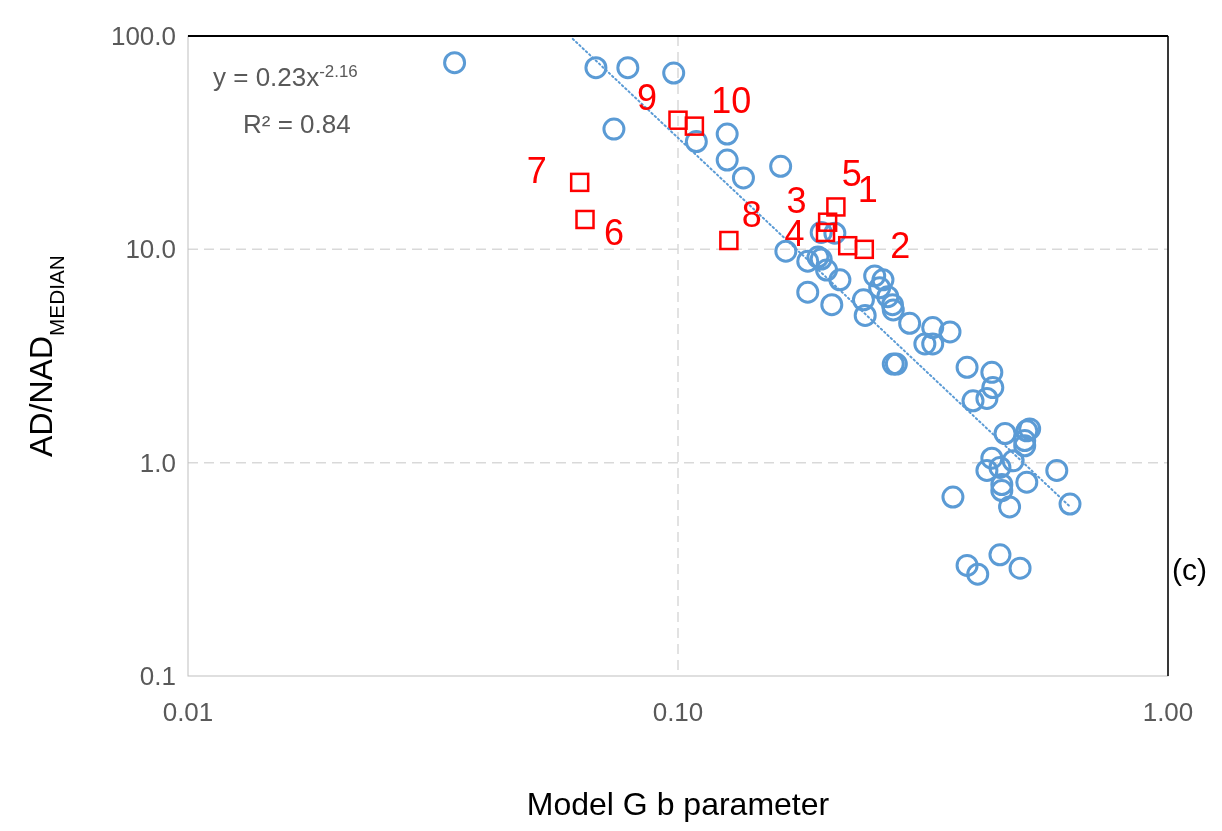 The image size is (1222, 831). Describe the element at coordinates (143, 36) in the screenshot. I see `y-tick-label: 100.0` at that location.